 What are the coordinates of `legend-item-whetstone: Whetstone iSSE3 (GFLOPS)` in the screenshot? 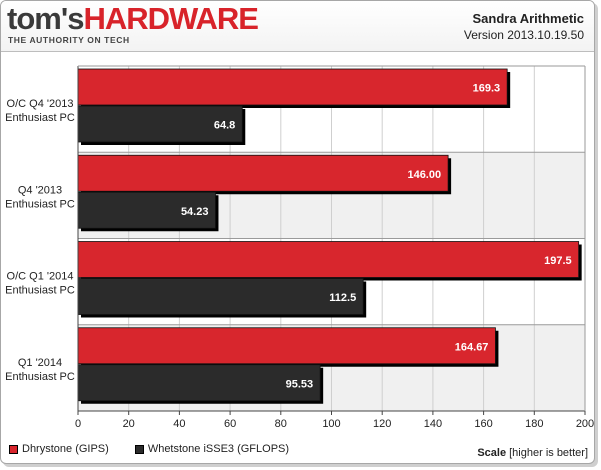 It's located at (212, 449).